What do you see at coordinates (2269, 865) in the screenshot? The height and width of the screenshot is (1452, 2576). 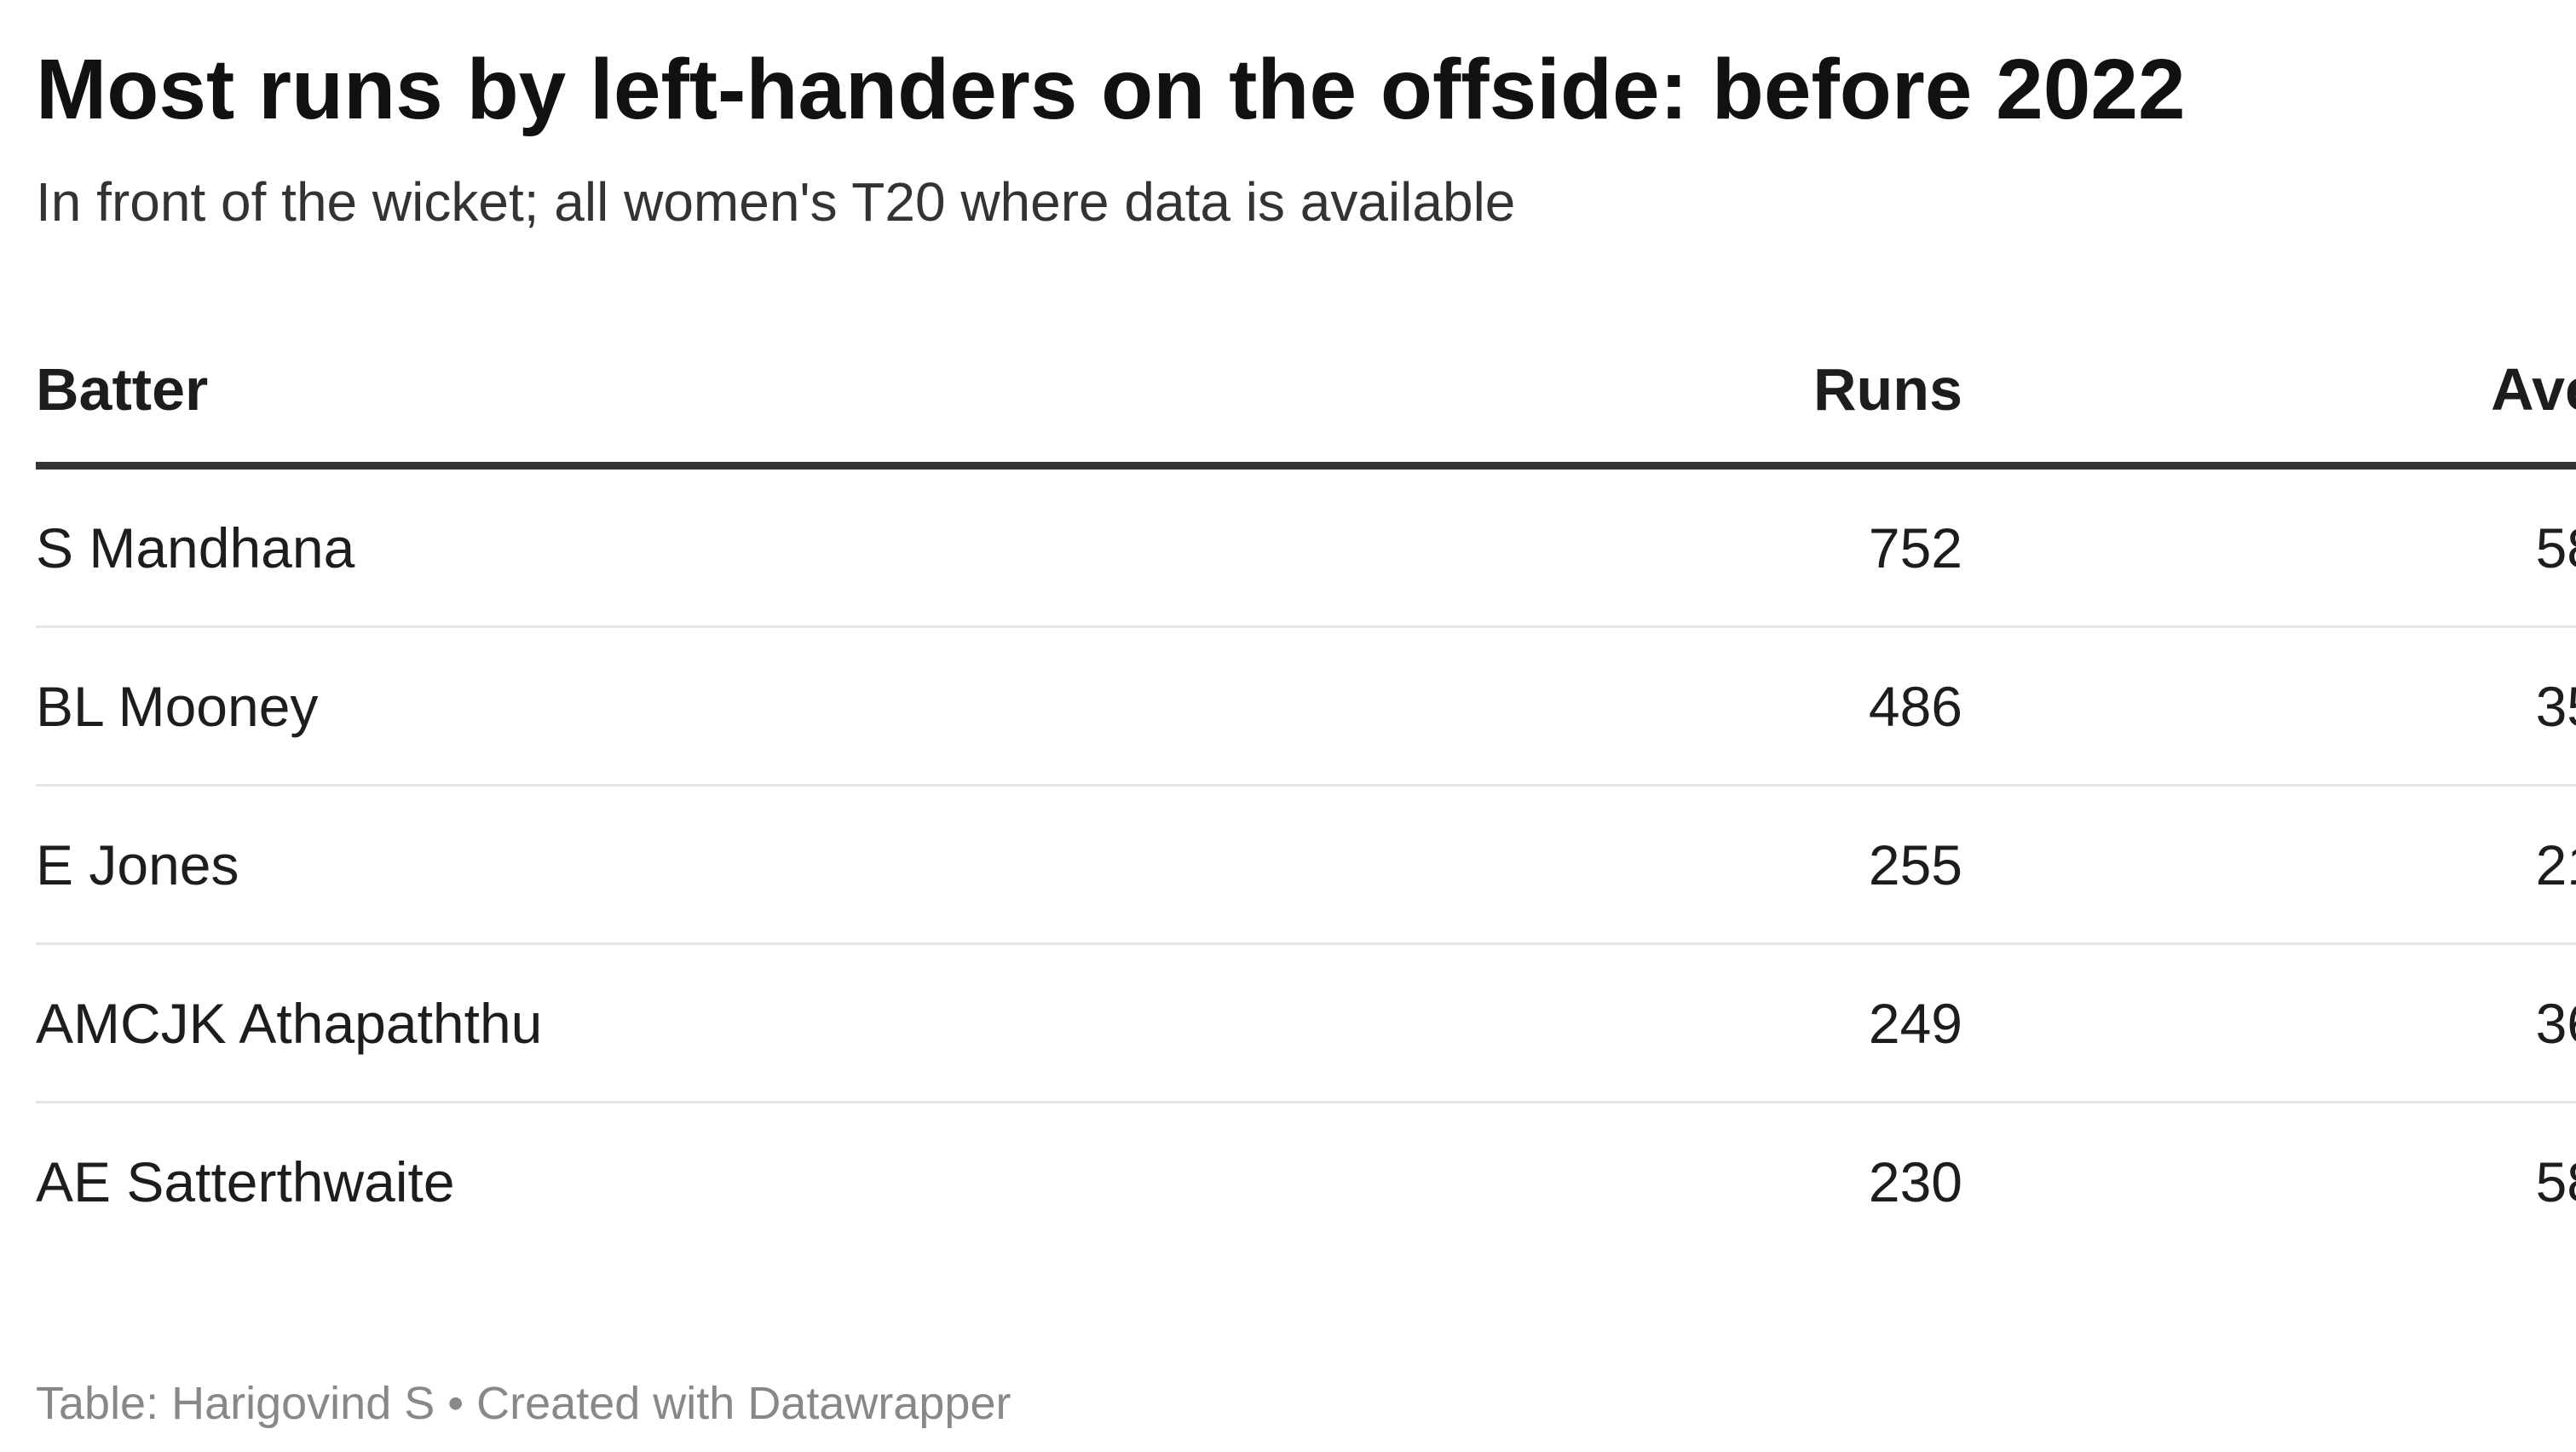 I see `cell-ave: 21` at bounding box center [2269, 865].